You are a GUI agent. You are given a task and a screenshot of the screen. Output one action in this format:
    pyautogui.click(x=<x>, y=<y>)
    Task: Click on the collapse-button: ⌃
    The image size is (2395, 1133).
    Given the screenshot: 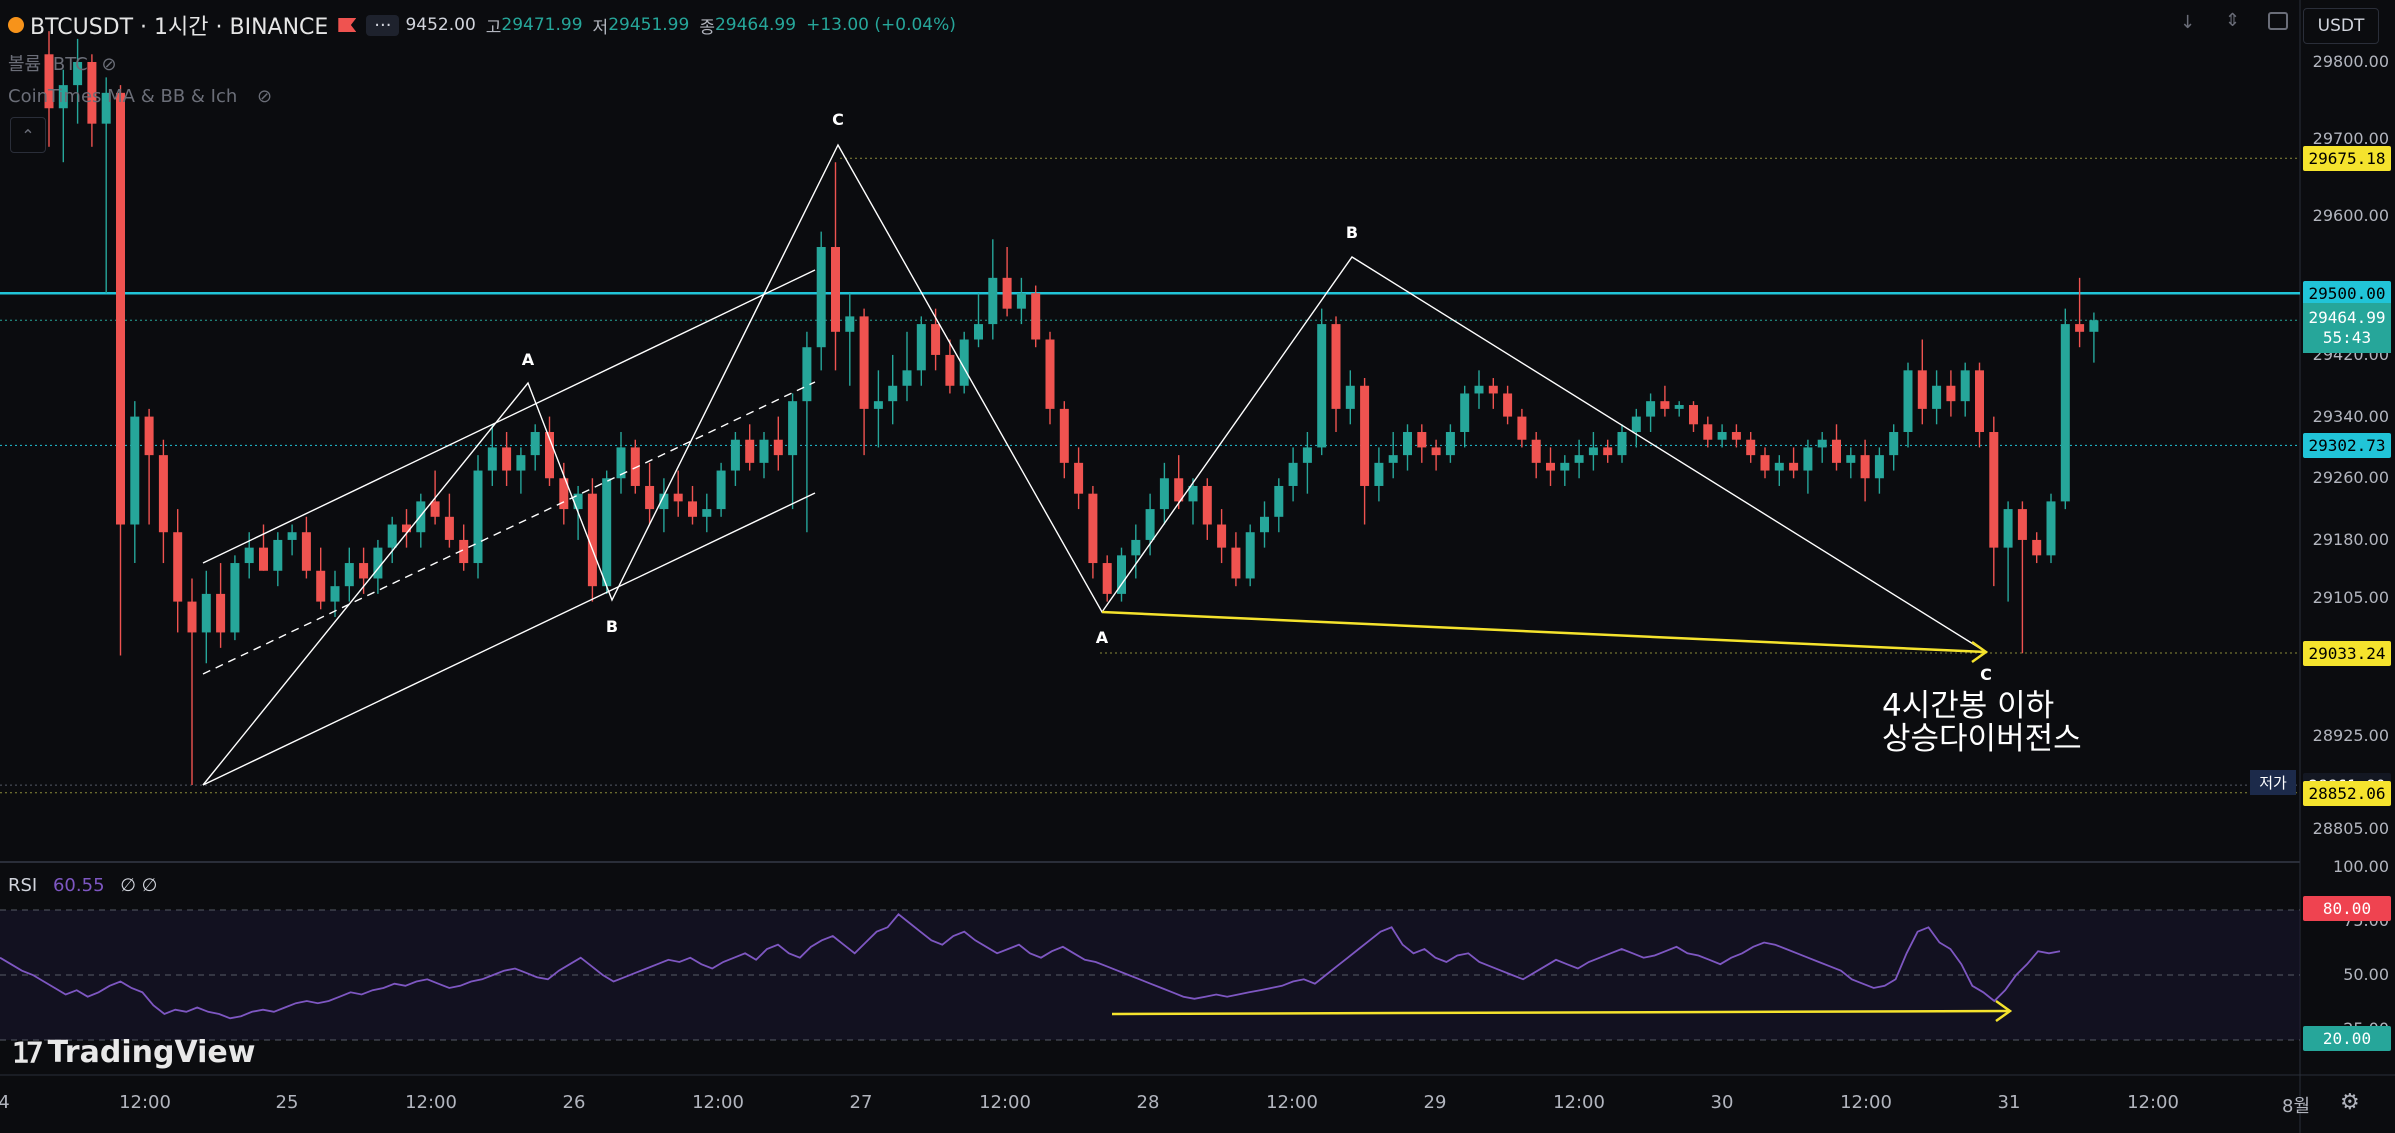 What is the action you would take?
    pyautogui.click(x=28, y=135)
    